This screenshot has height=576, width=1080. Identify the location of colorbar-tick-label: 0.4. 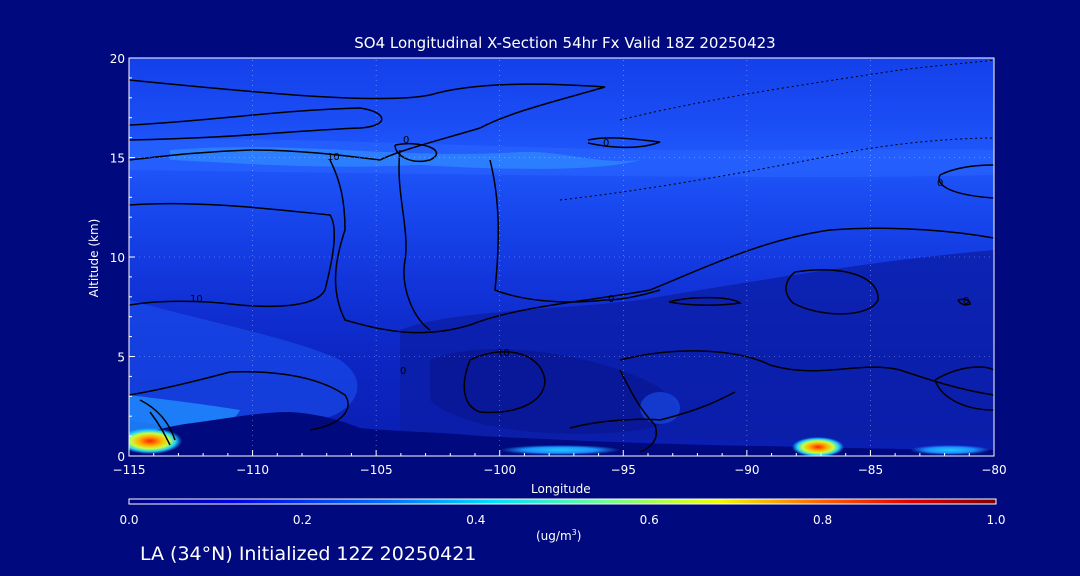
(475, 520).